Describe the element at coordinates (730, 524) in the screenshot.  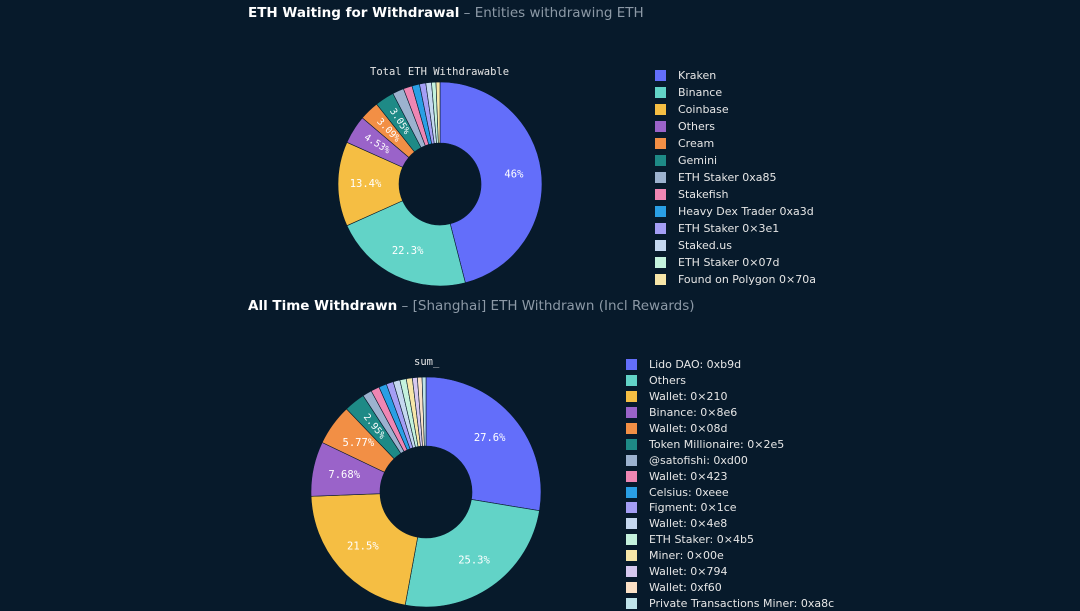
I see `legend-item-wallet-0-4e8: Wallet: 0×4e8` at that location.